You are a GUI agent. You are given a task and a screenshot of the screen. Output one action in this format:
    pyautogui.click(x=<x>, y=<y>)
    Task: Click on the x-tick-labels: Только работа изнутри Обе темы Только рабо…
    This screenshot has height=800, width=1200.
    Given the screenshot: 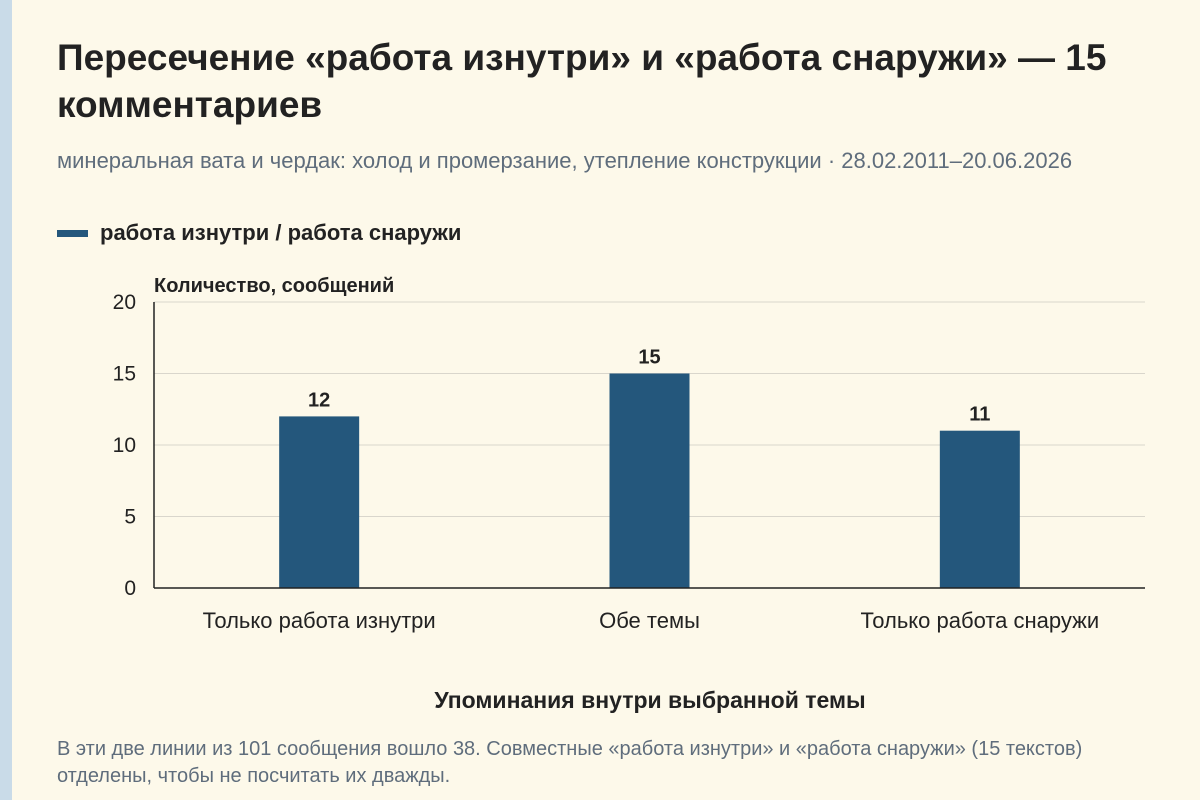 What is the action you would take?
    pyautogui.click(x=651, y=620)
    